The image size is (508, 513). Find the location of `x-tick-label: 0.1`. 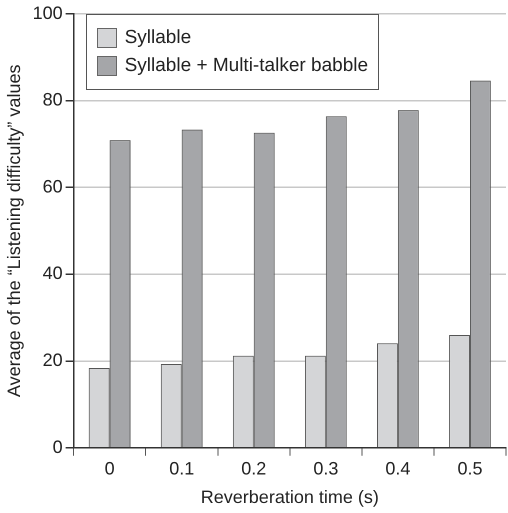

x-tick-label: 0.1 is located at coordinates (181, 468).